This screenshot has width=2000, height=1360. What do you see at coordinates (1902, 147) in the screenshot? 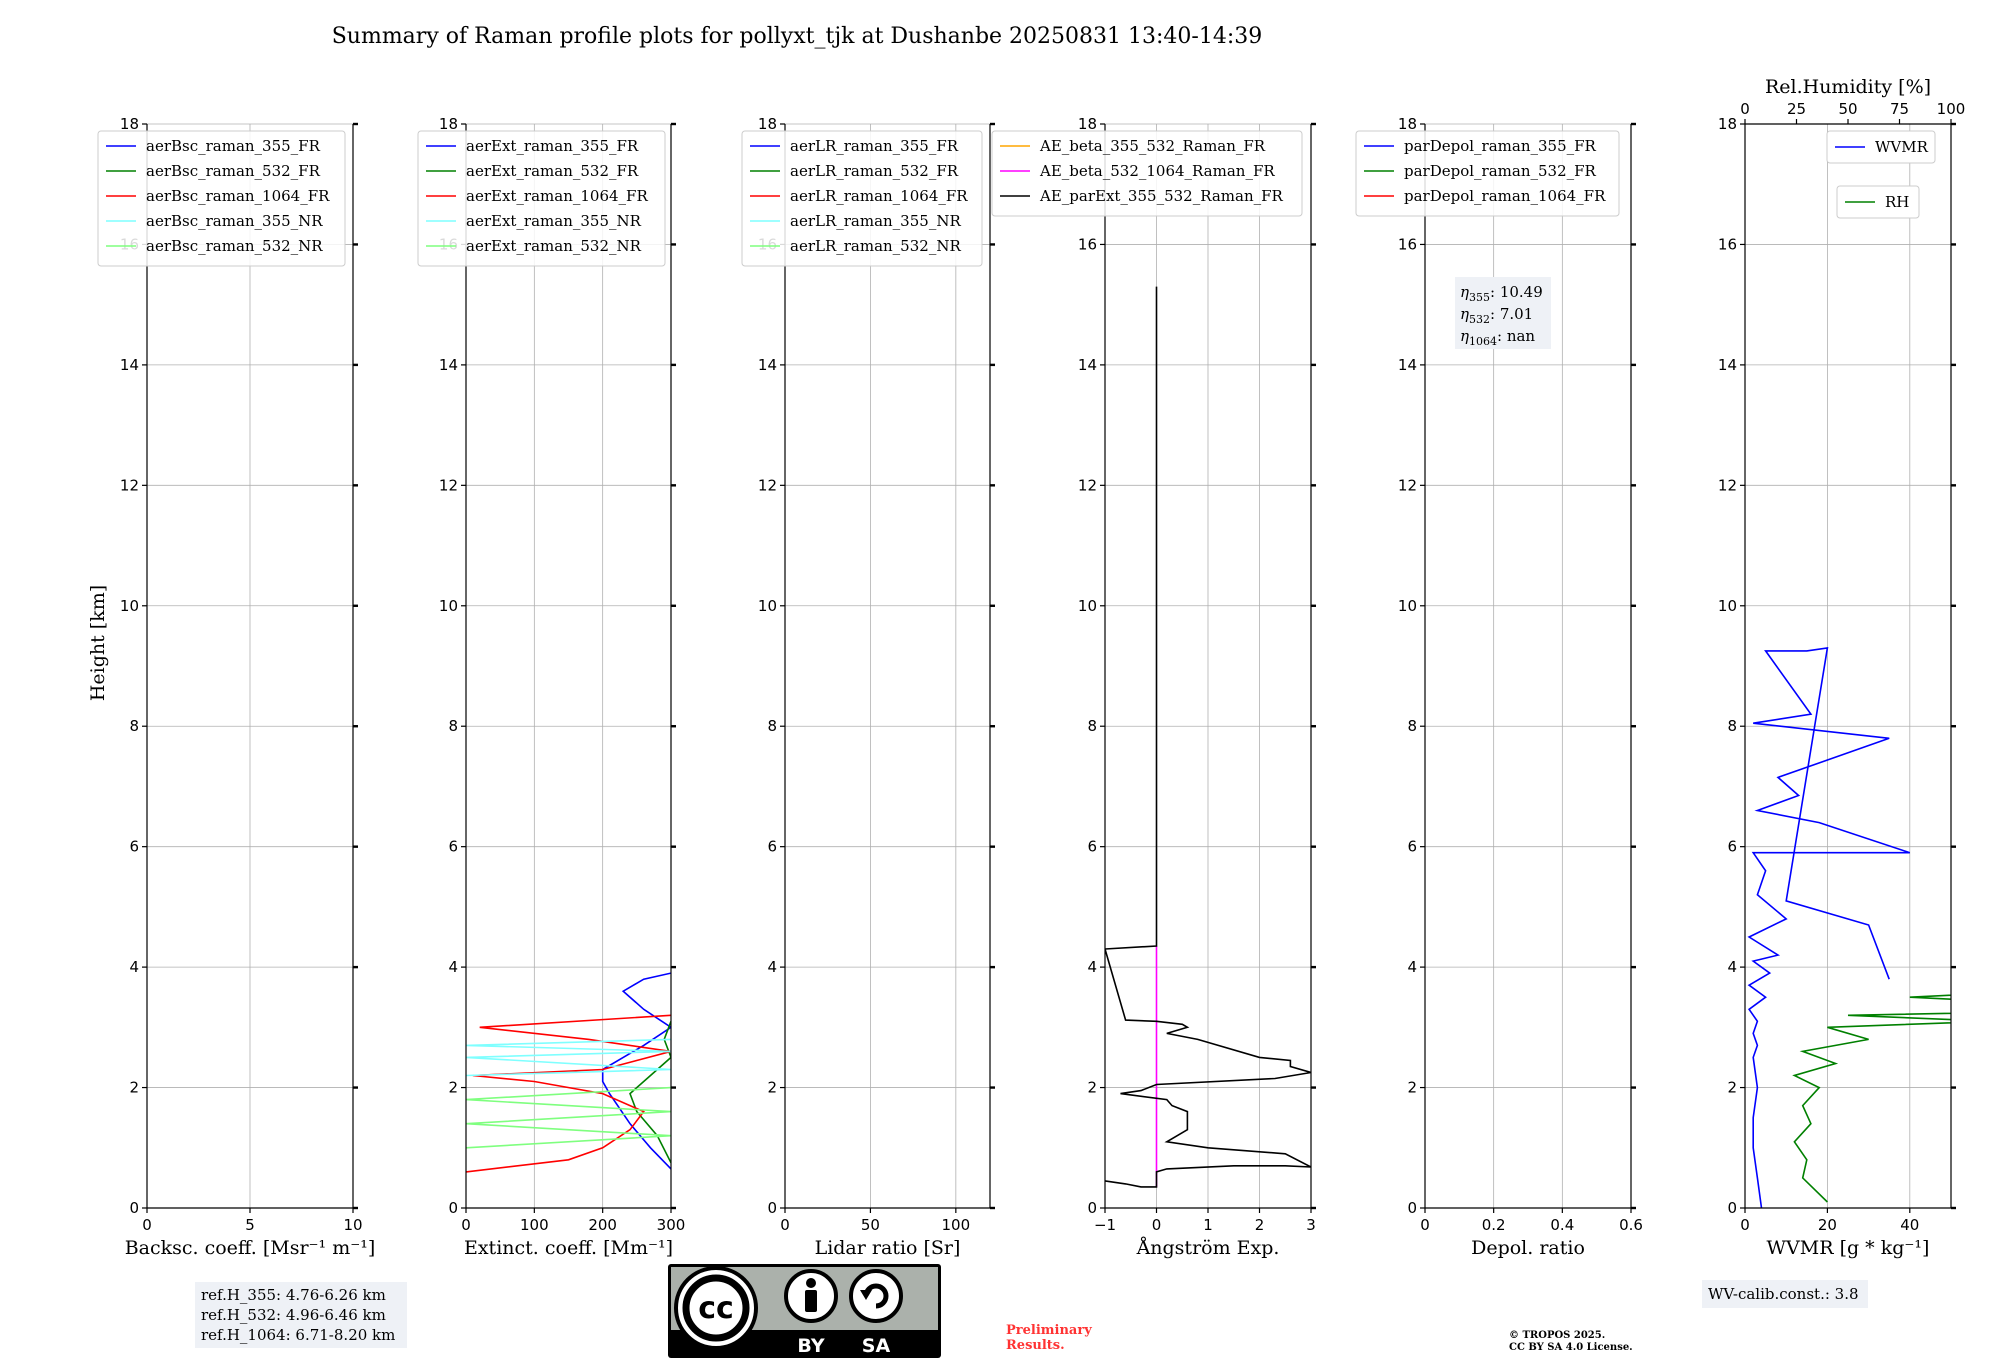
I see `legend-label: WVMR` at bounding box center [1902, 147].